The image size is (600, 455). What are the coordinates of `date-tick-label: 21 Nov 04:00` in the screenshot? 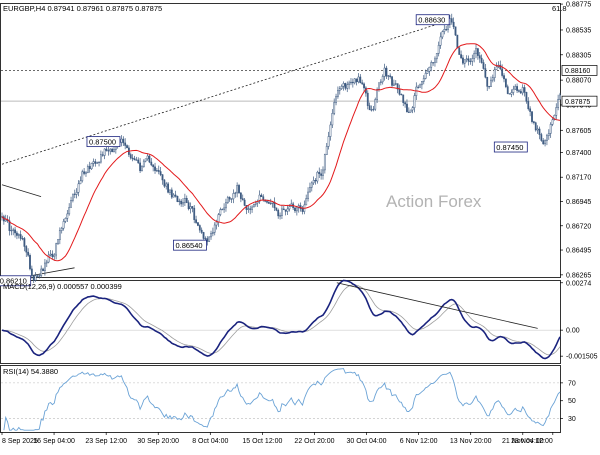 It's located at (523, 441).